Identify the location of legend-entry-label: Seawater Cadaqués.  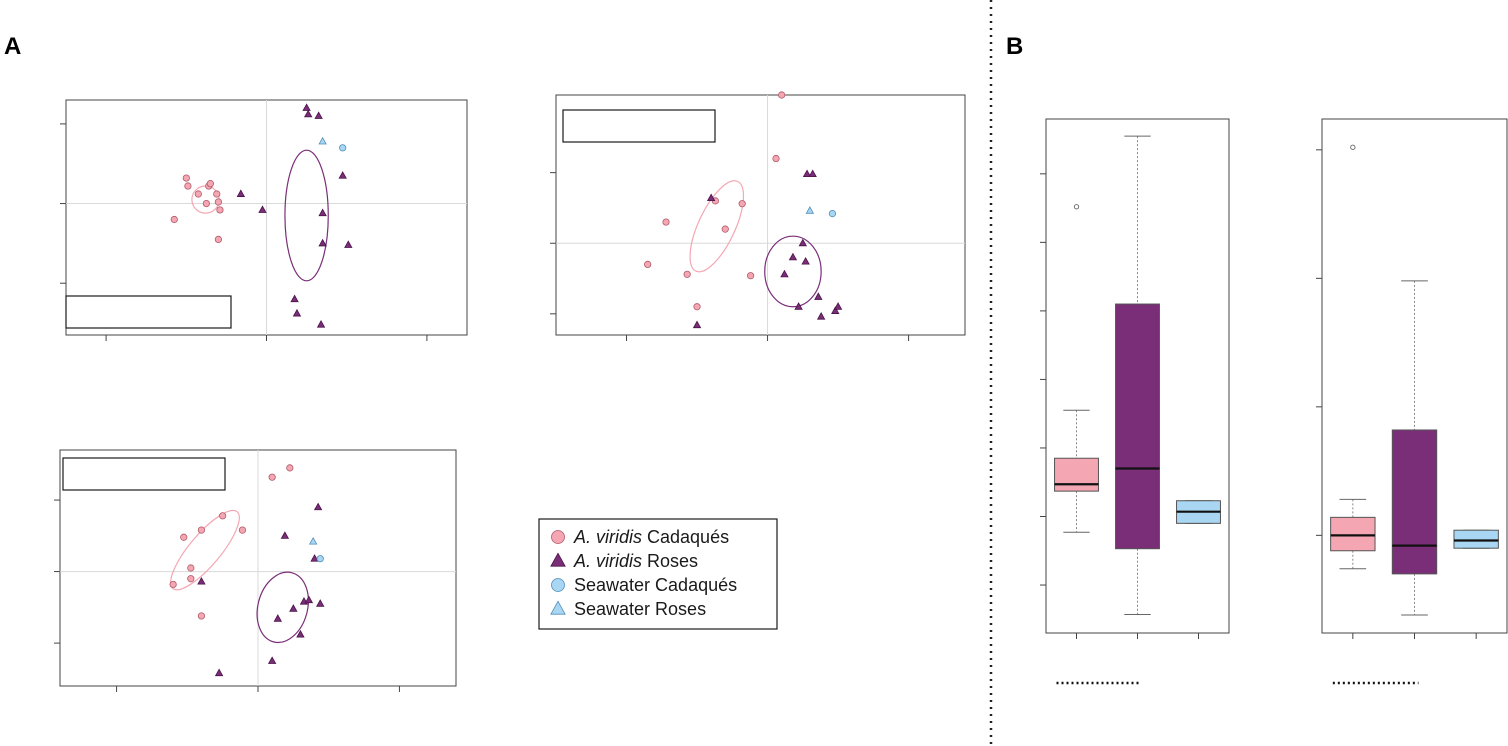
(655, 585).